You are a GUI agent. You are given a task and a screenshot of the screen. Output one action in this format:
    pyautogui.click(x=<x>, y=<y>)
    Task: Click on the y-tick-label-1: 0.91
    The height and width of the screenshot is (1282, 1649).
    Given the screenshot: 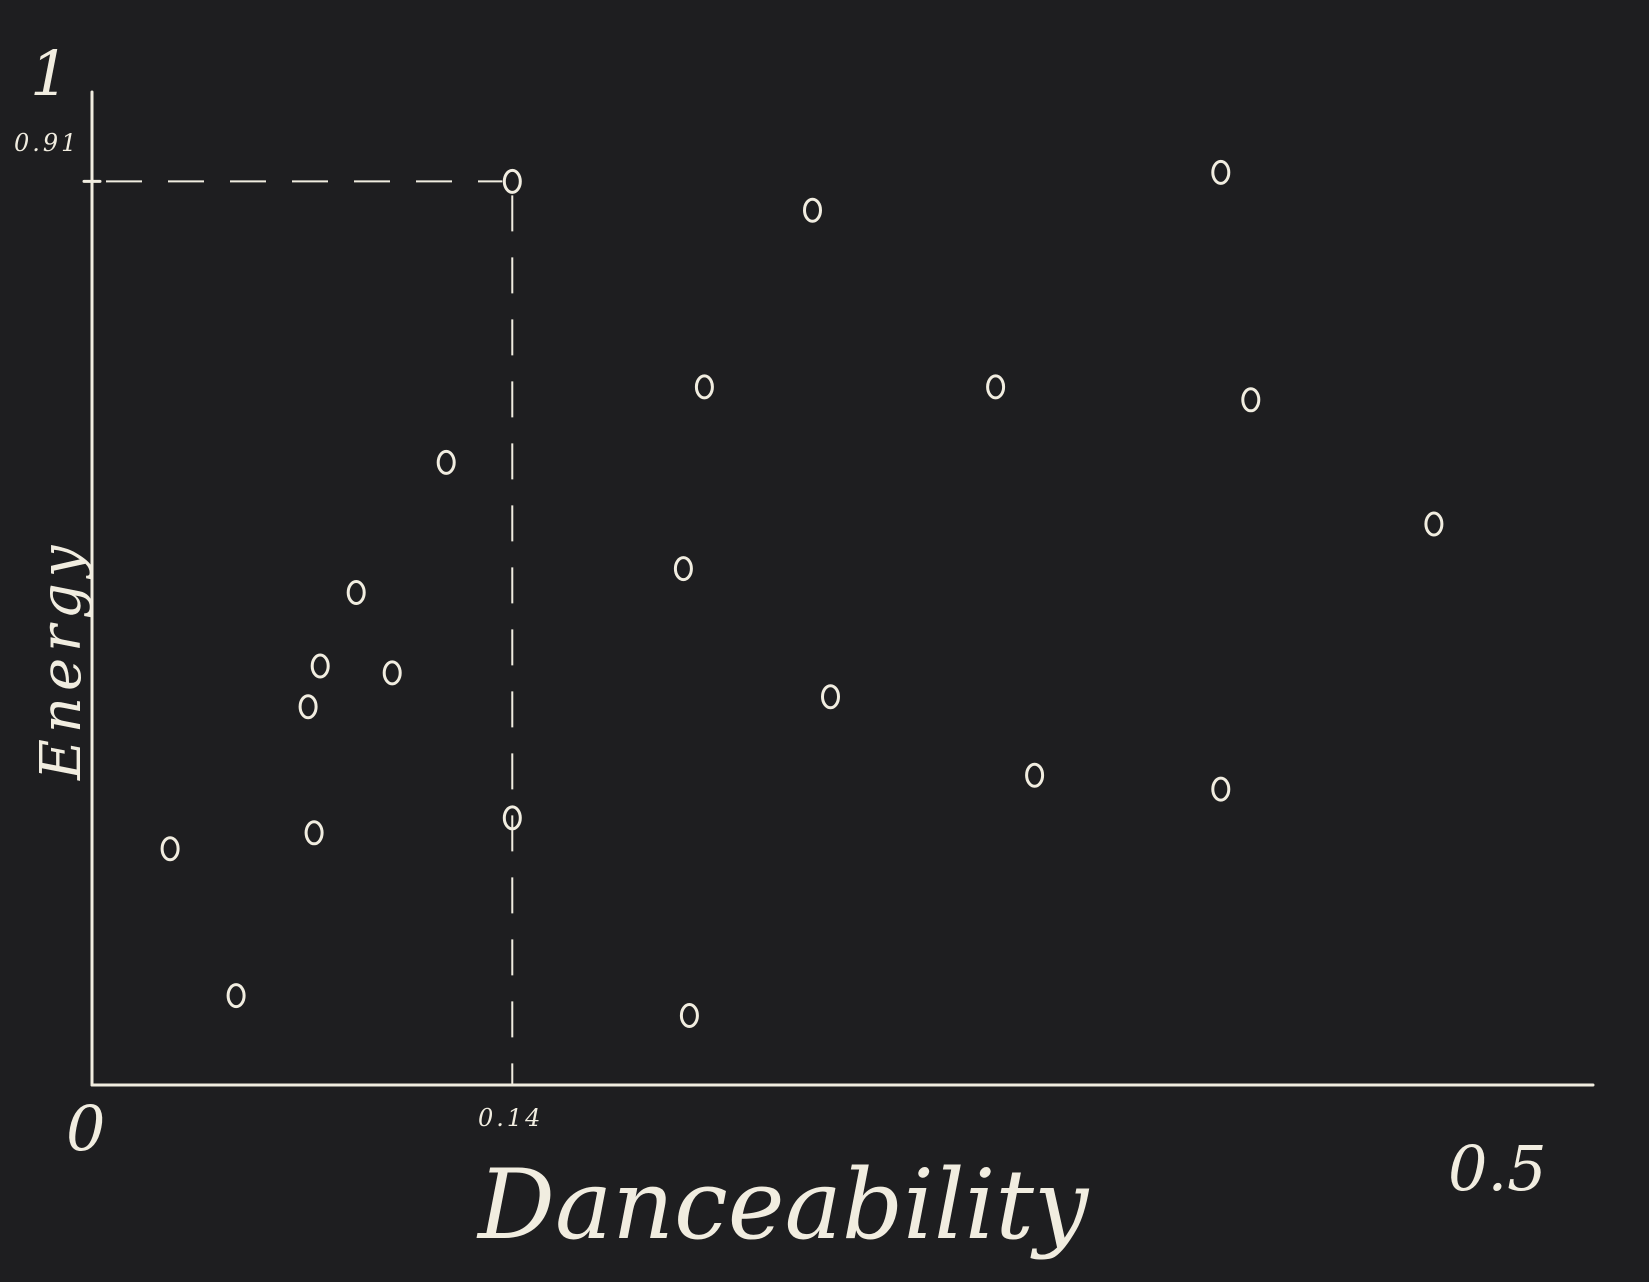 What is the action you would take?
    pyautogui.click(x=46, y=143)
    